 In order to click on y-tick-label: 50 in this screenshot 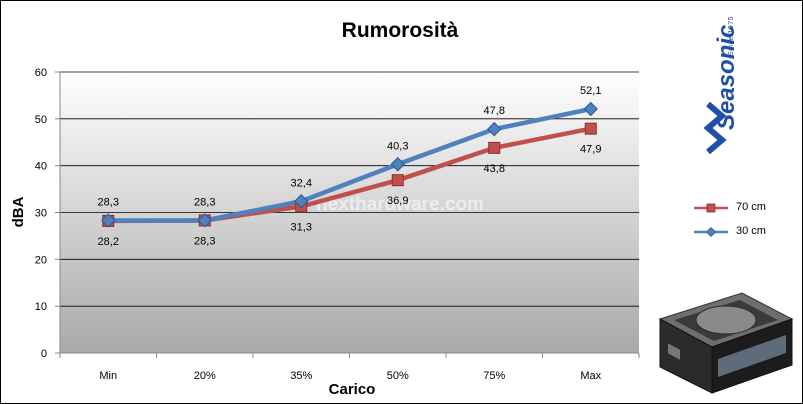, I will do `click(41, 120)`.